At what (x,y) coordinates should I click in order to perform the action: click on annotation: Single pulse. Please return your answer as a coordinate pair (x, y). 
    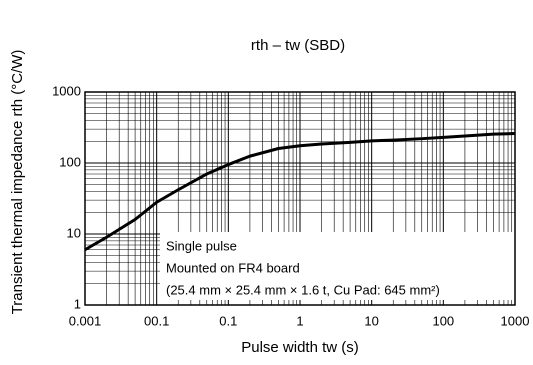
    Looking at the image, I should click on (201, 245).